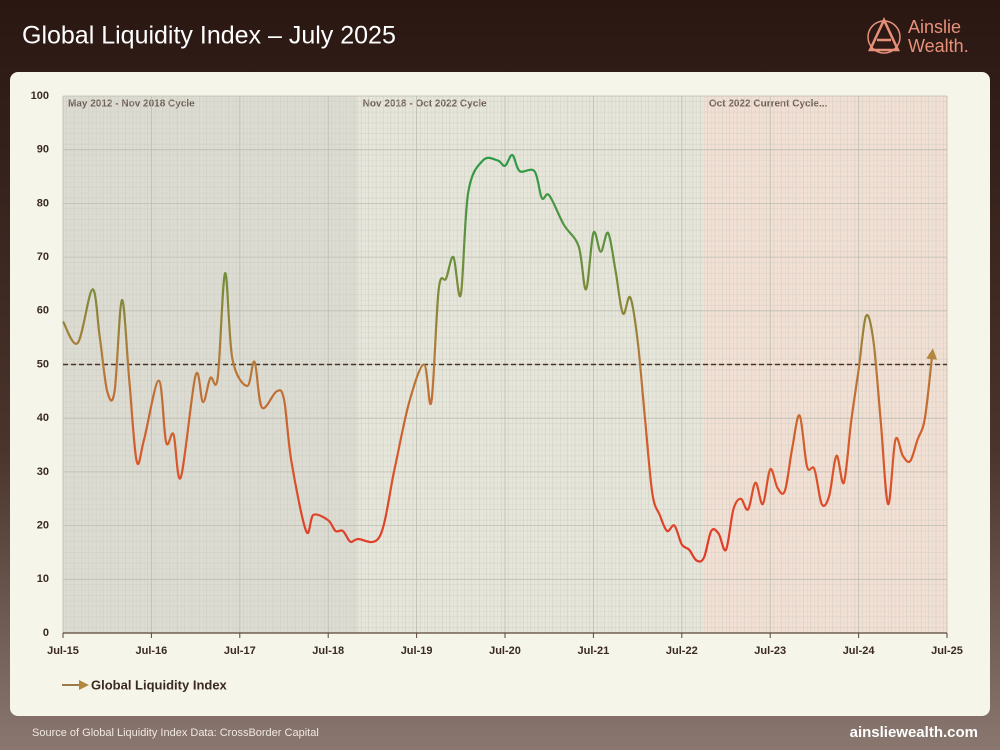 The height and width of the screenshot is (755, 1000). I want to click on page-title: Global Liquidity Index – July 2025, so click(209, 36).